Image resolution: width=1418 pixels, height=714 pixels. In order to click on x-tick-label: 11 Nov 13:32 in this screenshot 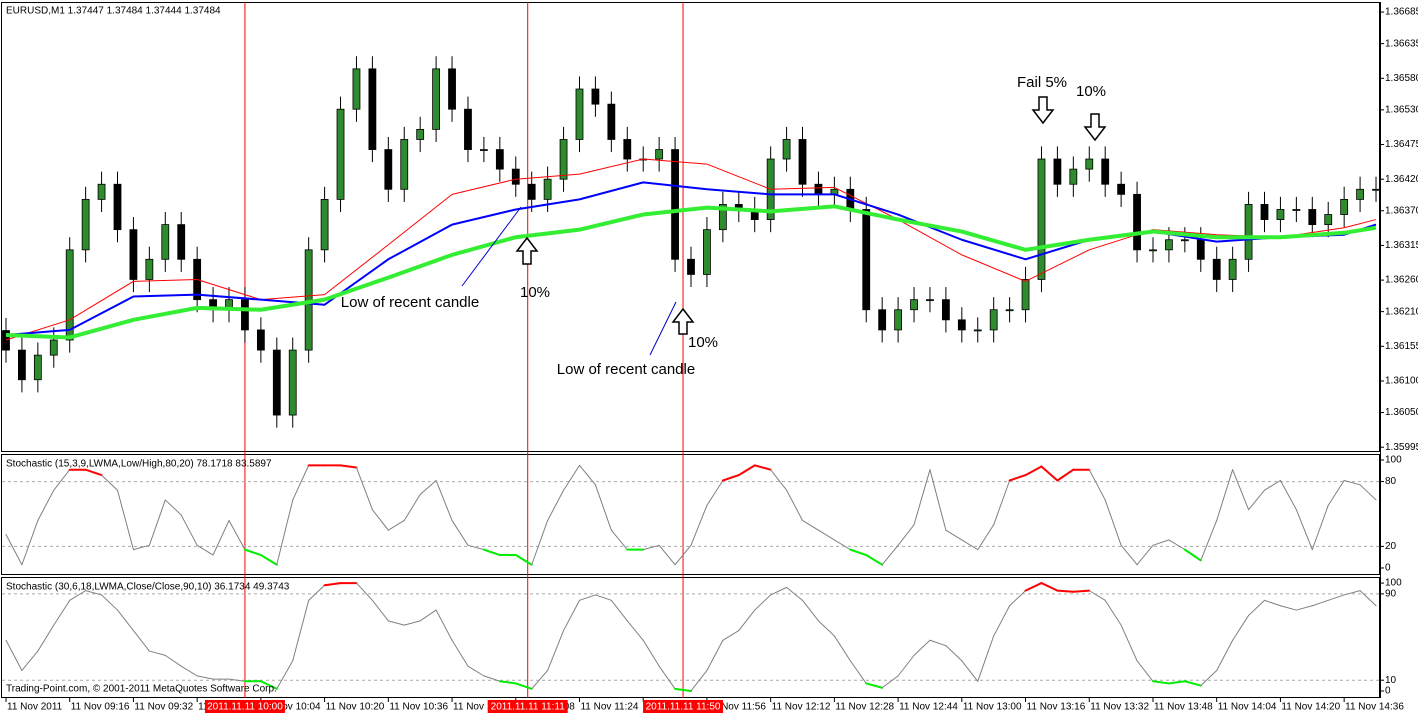, I will do `click(1119, 707)`.